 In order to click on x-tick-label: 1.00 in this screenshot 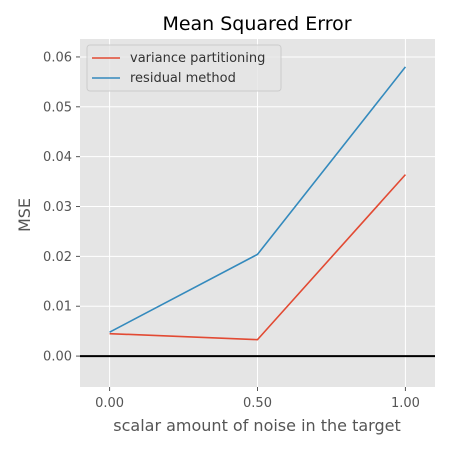, I will do `click(405, 403)`.